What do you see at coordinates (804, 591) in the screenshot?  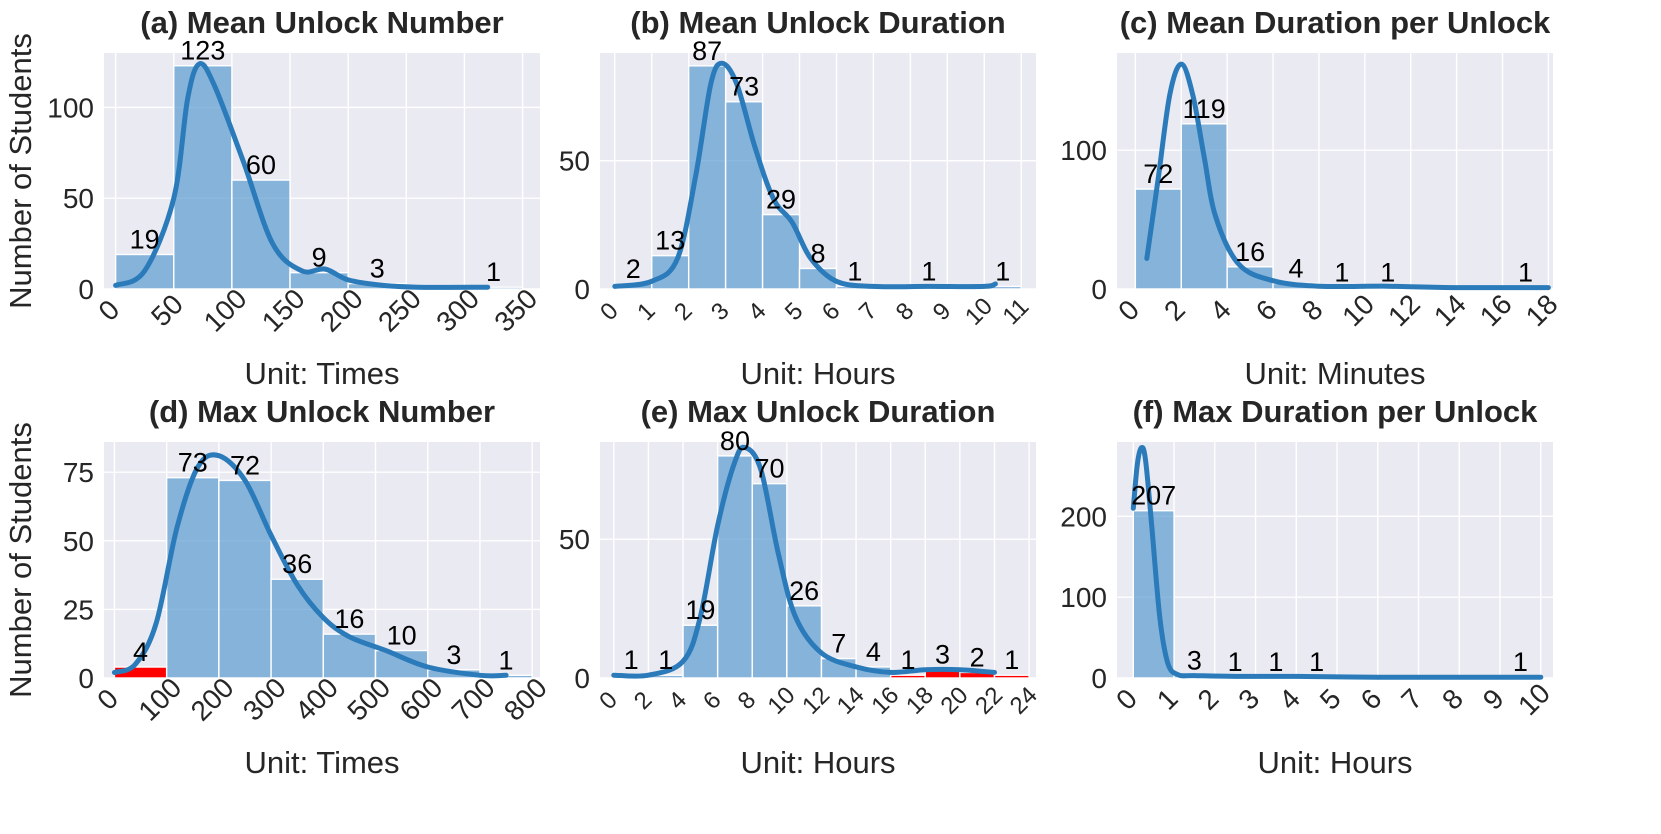 I see `bar-value-label: 26` at bounding box center [804, 591].